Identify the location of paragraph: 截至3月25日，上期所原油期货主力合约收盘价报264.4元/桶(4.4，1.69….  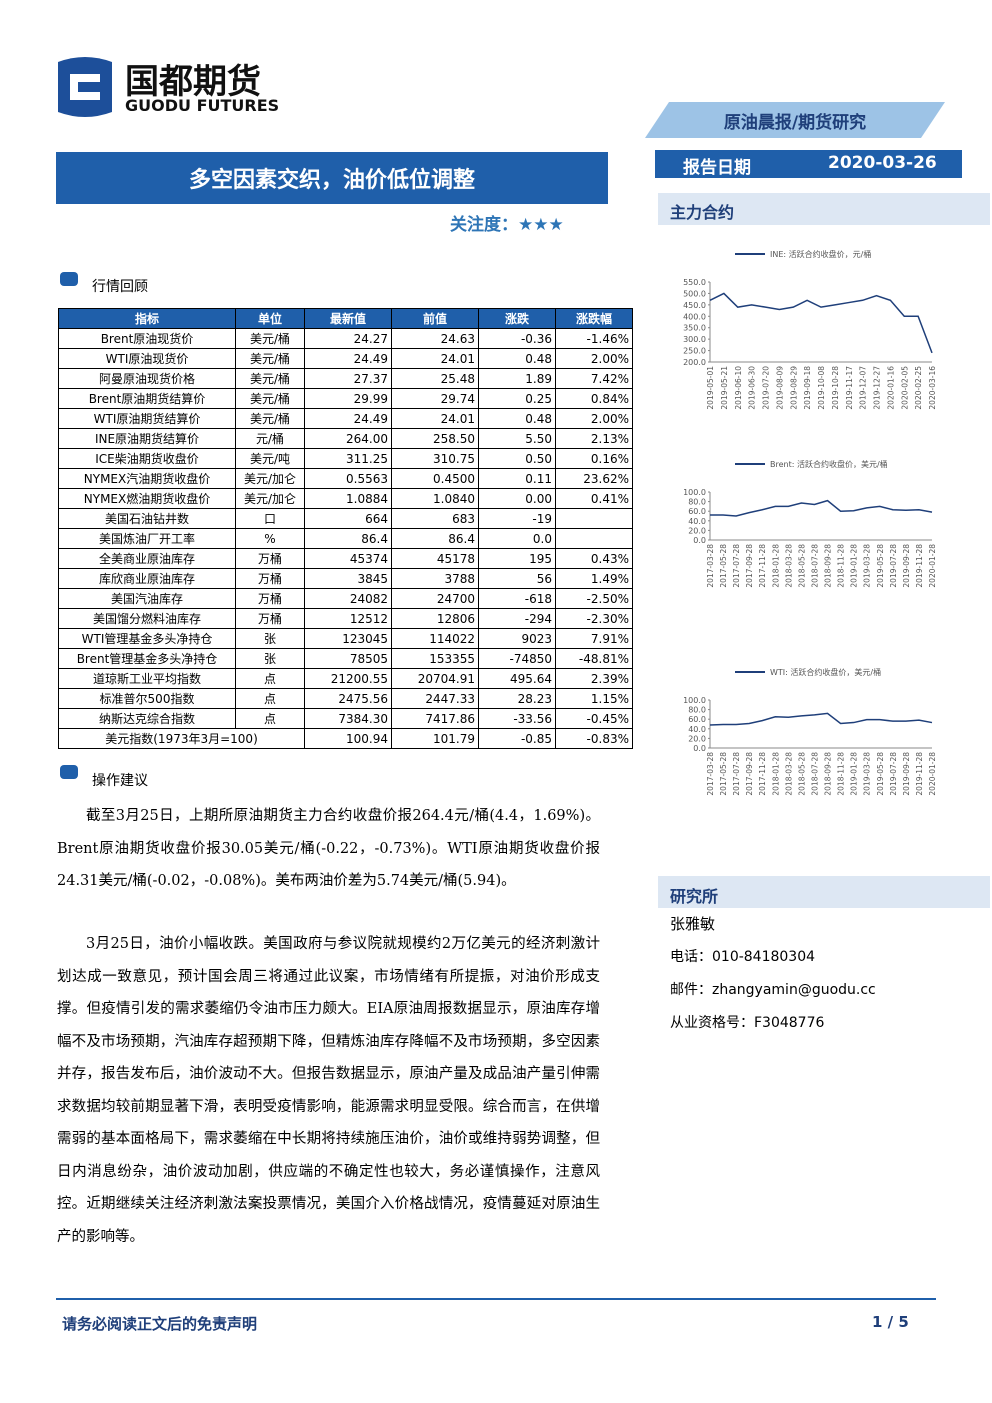
(328, 848).